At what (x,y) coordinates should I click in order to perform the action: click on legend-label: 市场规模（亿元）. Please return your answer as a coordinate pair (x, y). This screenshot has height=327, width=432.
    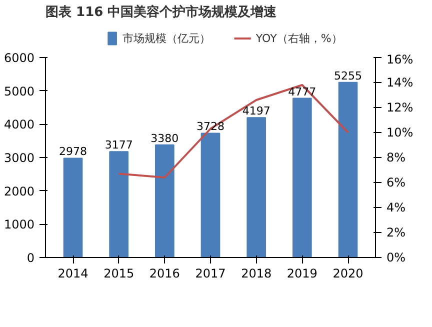
    Looking at the image, I should click on (166, 38).